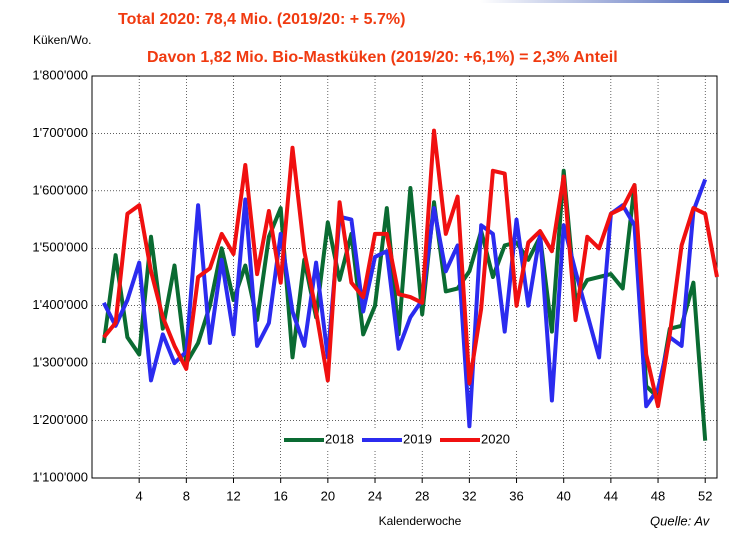 The image size is (729, 534). Describe the element at coordinates (186, 495) in the screenshot. I see `x-tick-label: 8` at that location.